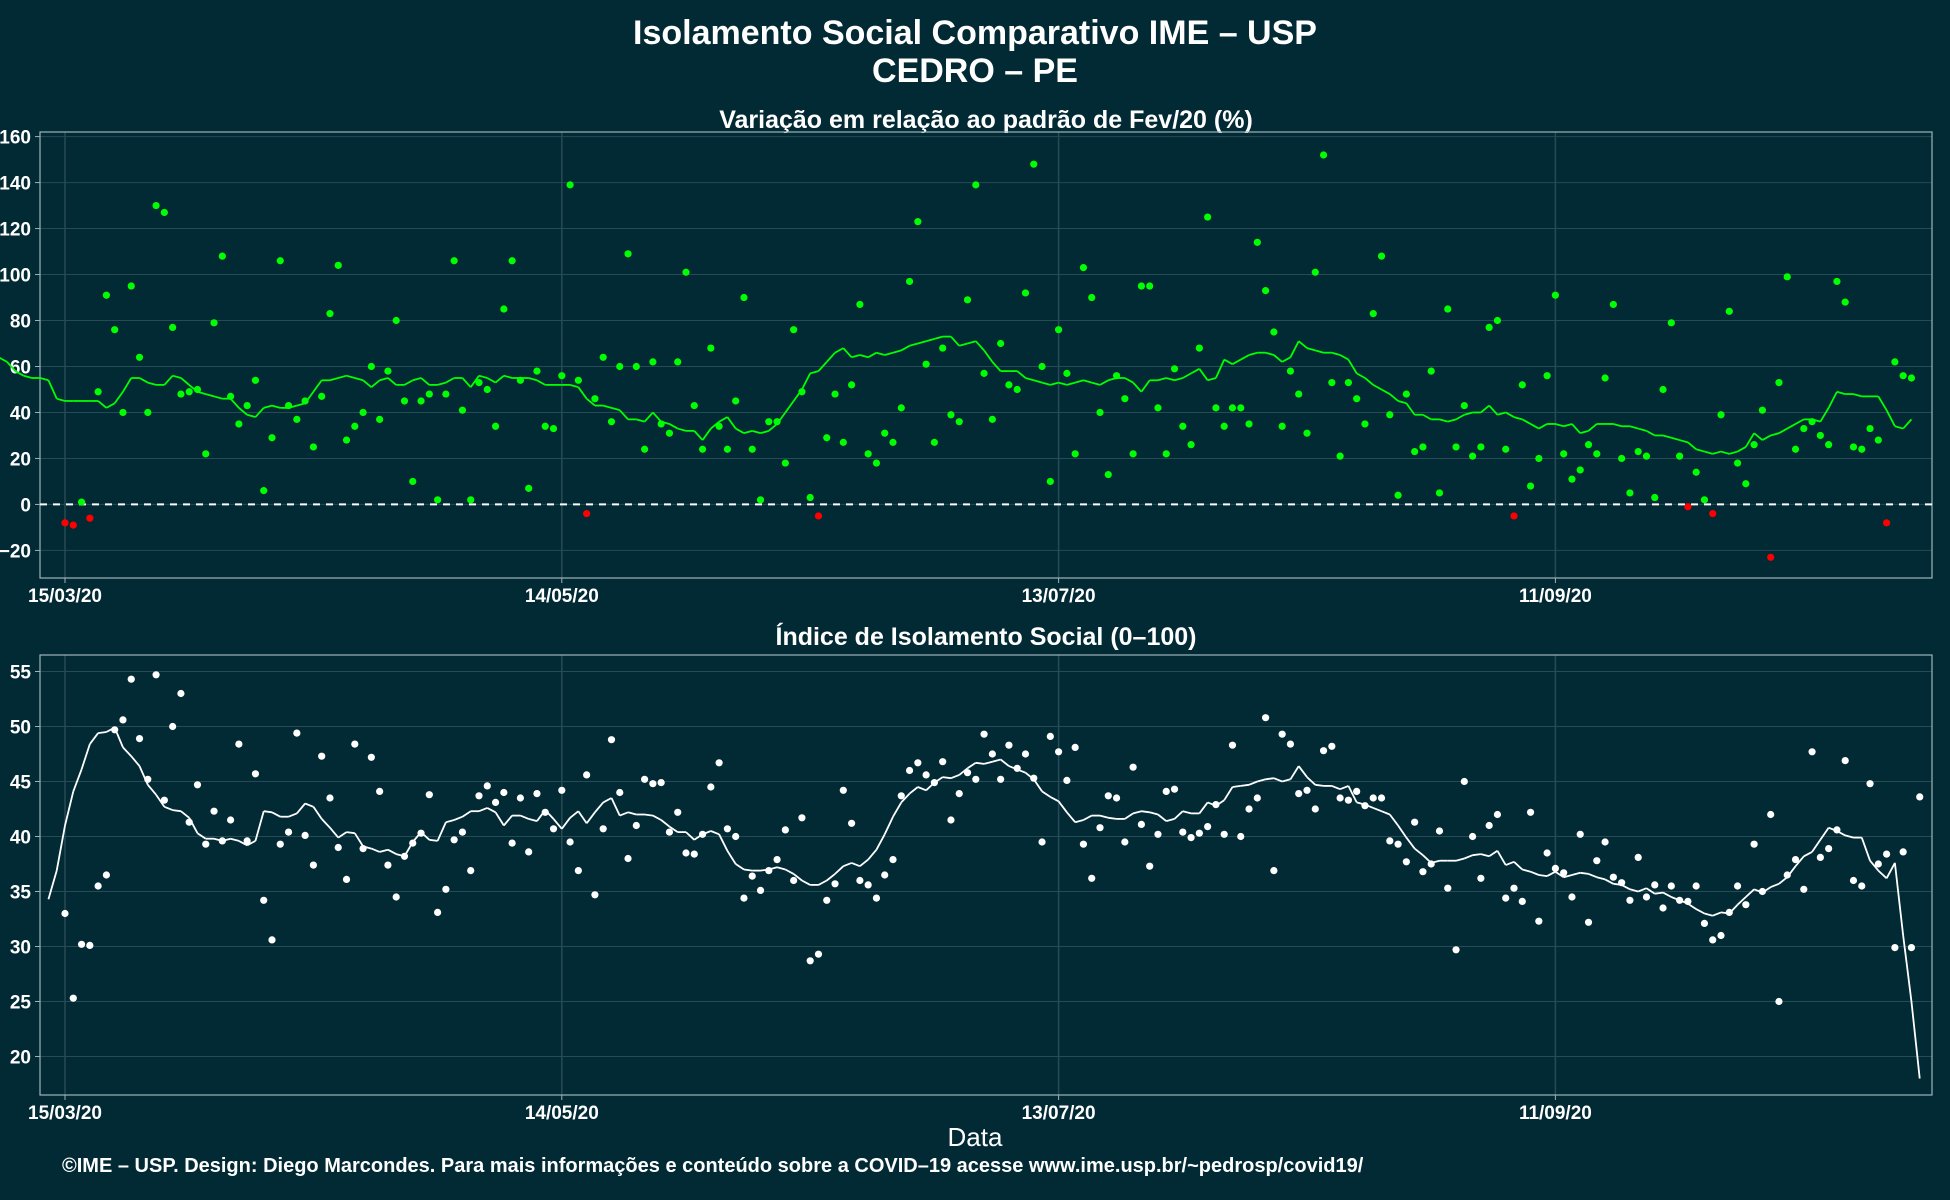  What do you see at coordinates (1059, 596) in the screenshot?
I see `x-tick-label: 13/07/20` at bounding box center [1059, 596].